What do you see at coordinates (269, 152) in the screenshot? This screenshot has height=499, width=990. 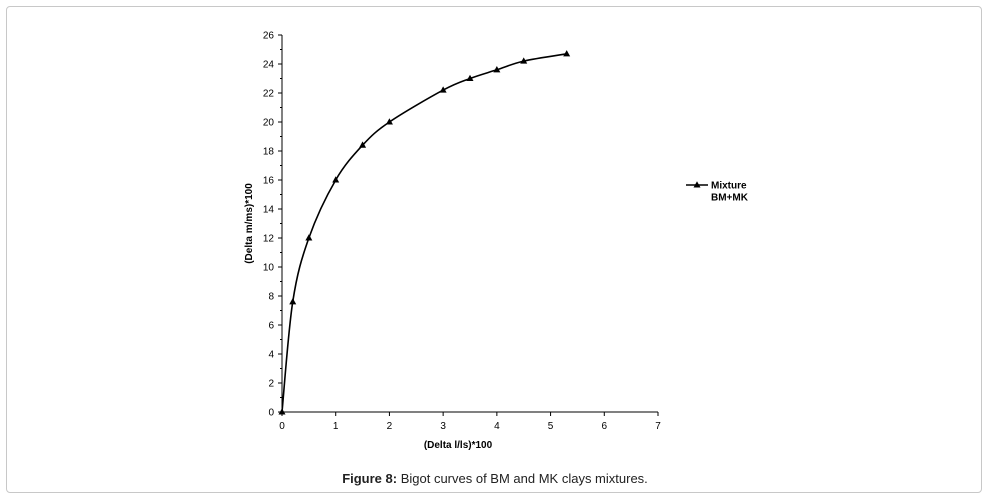 I see `y-tick-label: 18` at bounding box center [269, 152].